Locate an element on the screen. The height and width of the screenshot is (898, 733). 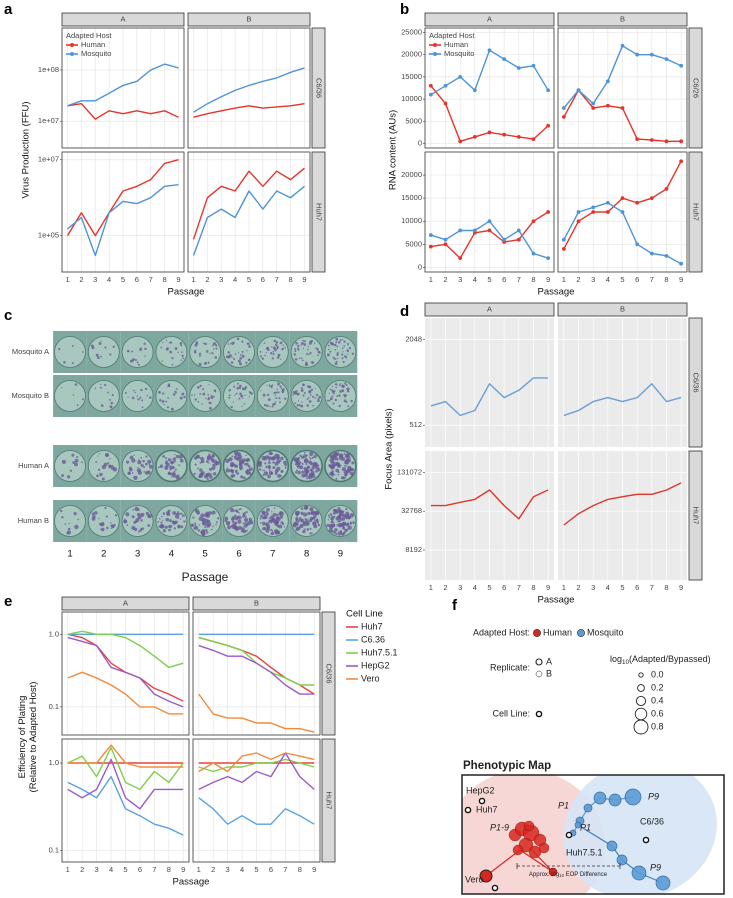
panel-border is located at coordinates (125, 800).